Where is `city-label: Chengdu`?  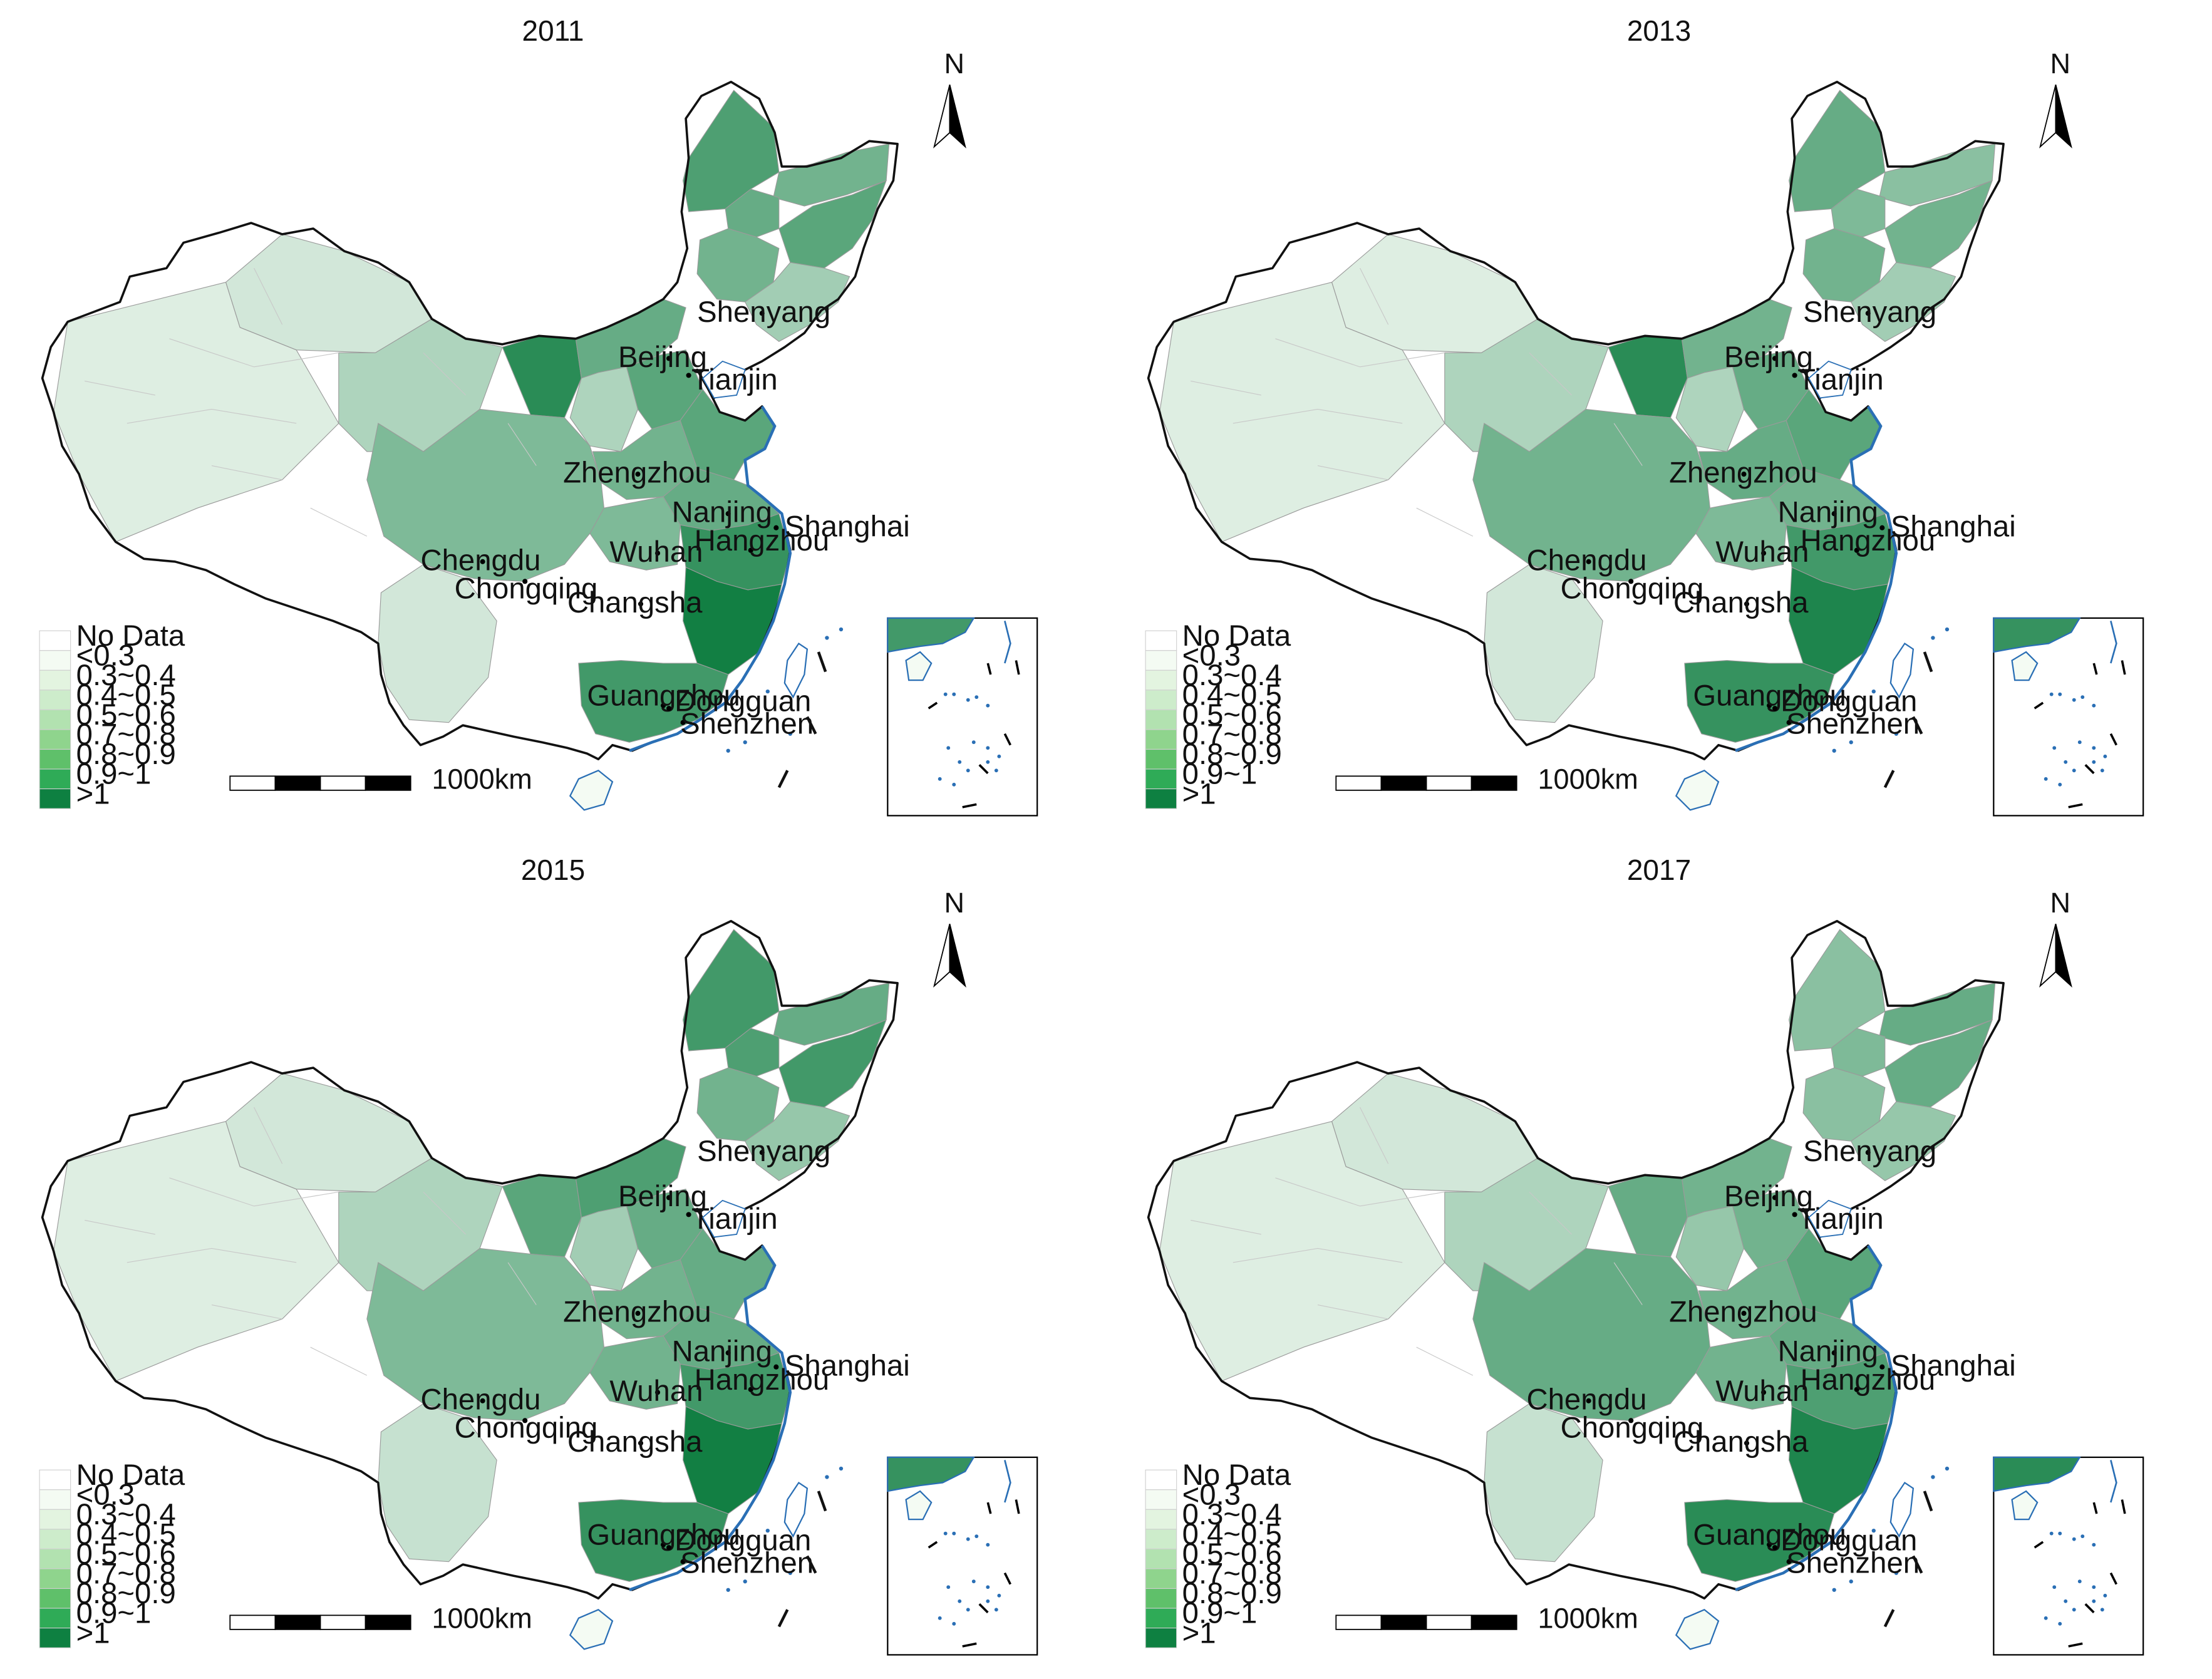
city-label: Chengdu is located at coordinates (1586, 560).